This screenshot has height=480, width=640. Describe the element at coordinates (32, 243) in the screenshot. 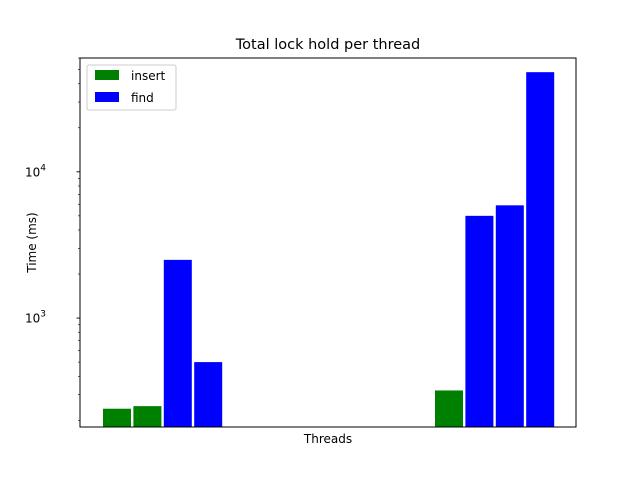

I see `y-axis-label: Time (ms)` at that location.